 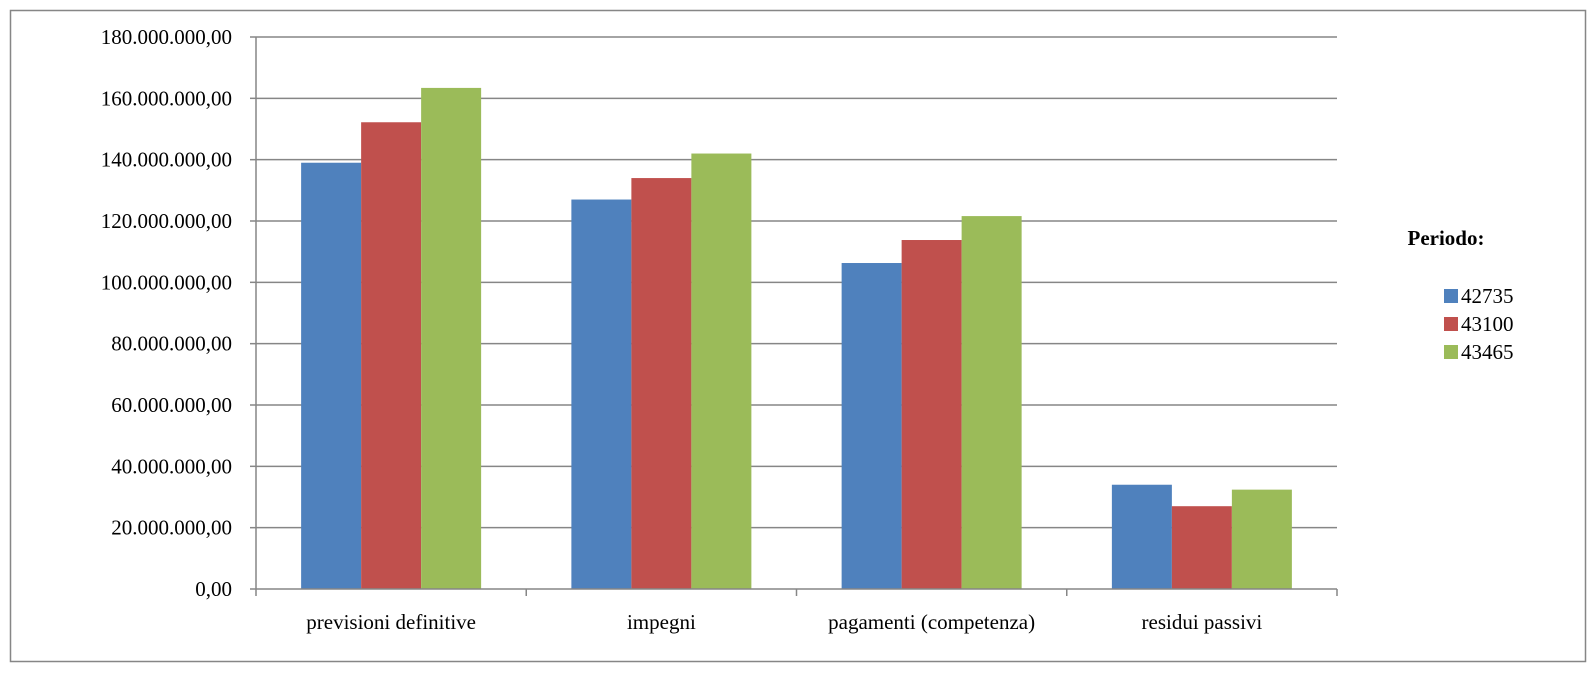 What do you see at coordinates (166, 98) in the screenshot?
I see `y-tick-label: 160.000.000,00` at bounding box center [166, 98].